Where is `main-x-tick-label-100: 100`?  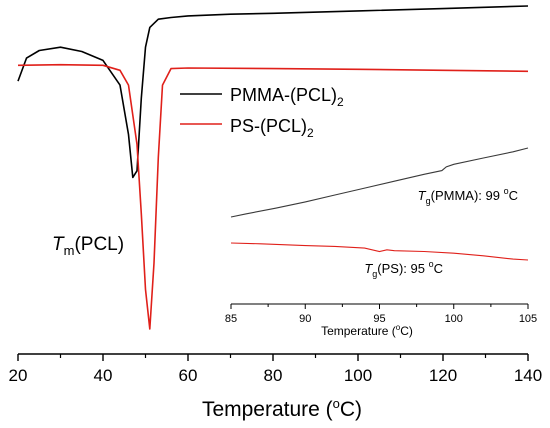 main-x-tick-label-100: 100 is located at coordinates (358, 375).